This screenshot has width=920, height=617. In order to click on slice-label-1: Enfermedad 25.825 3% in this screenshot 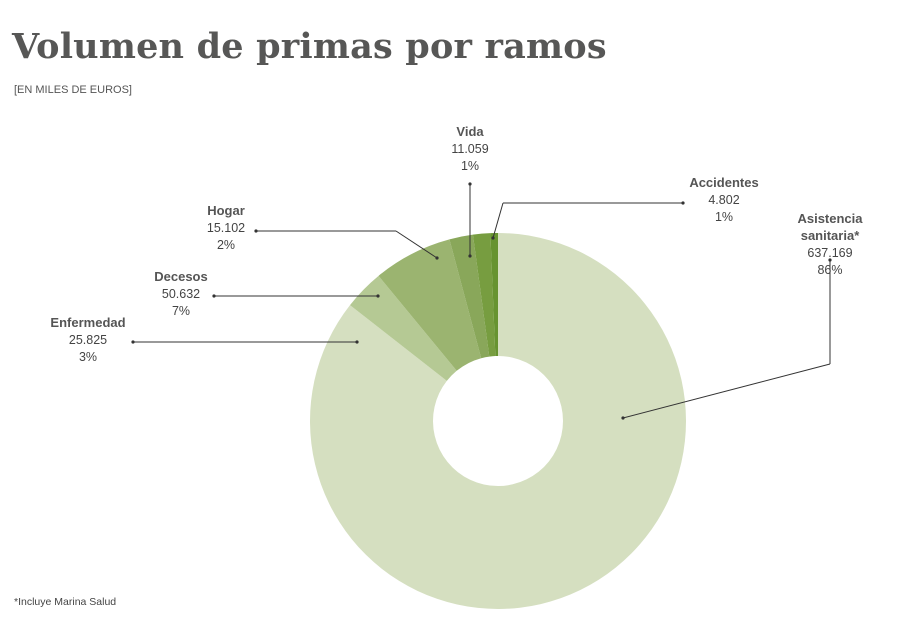, I will do `click(87, 339)`.